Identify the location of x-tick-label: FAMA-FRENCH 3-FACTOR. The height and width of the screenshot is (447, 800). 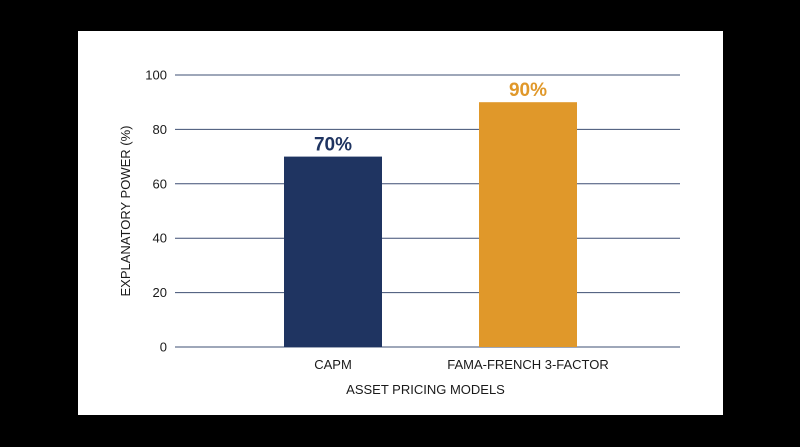
(528, 364).